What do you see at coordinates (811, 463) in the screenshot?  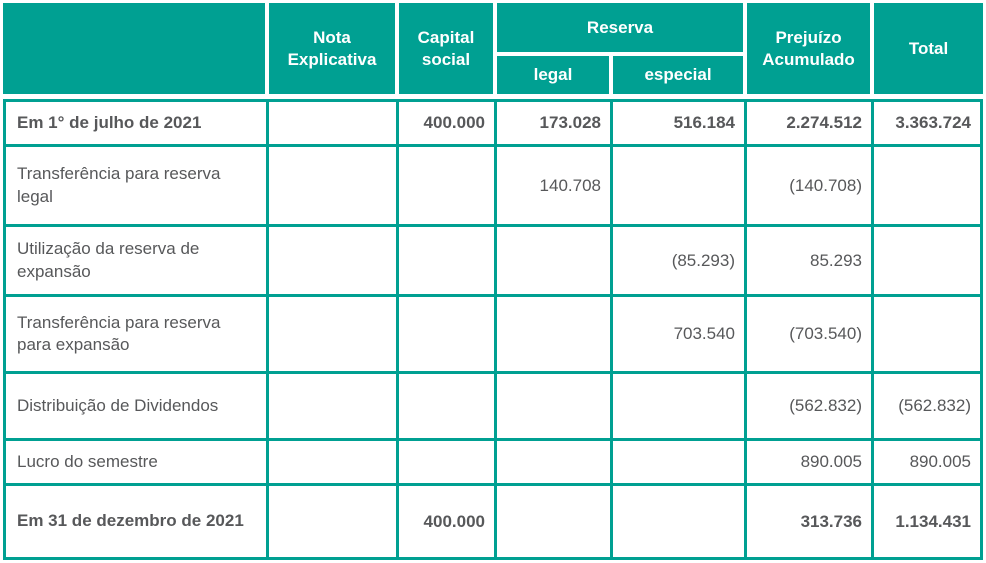 I see `cell-prejuizo: 890.005` at bounding box center [811, 463].